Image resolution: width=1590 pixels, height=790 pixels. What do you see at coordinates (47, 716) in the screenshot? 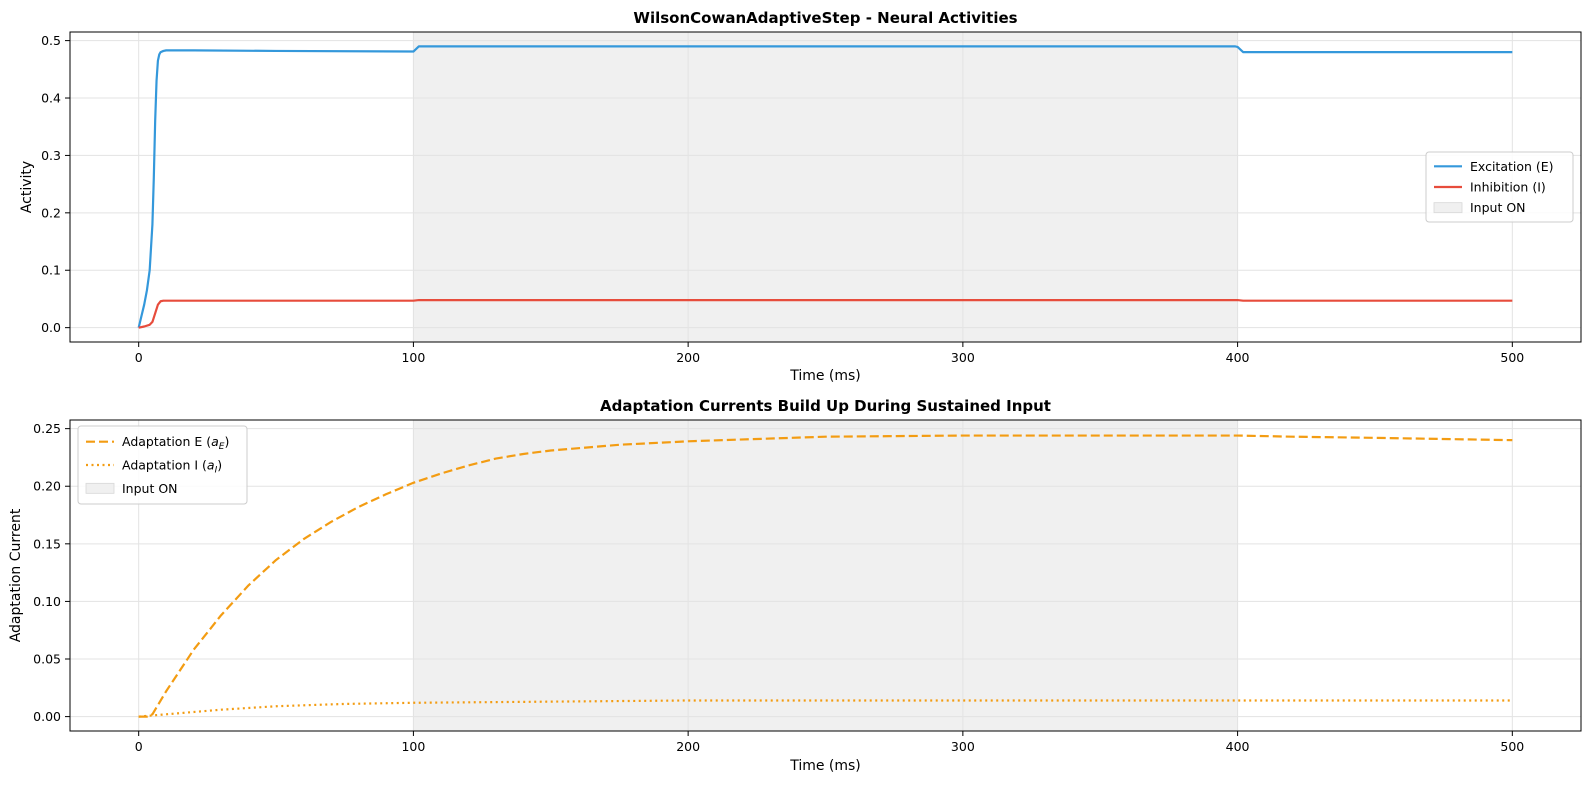
I see `y-tick-label: 0.00` at bounding box center [47, 716].